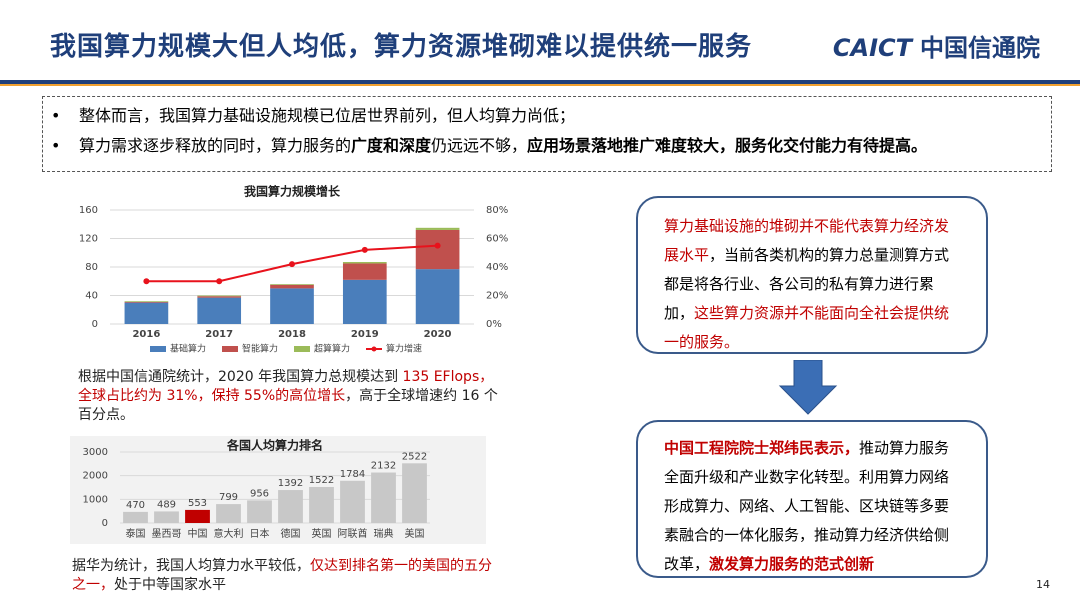 This screenshot has width=1080, height=607. Describe the element at coordinates (872, 48) in the screenshot. I see `logo-text: CAICT` at that location.